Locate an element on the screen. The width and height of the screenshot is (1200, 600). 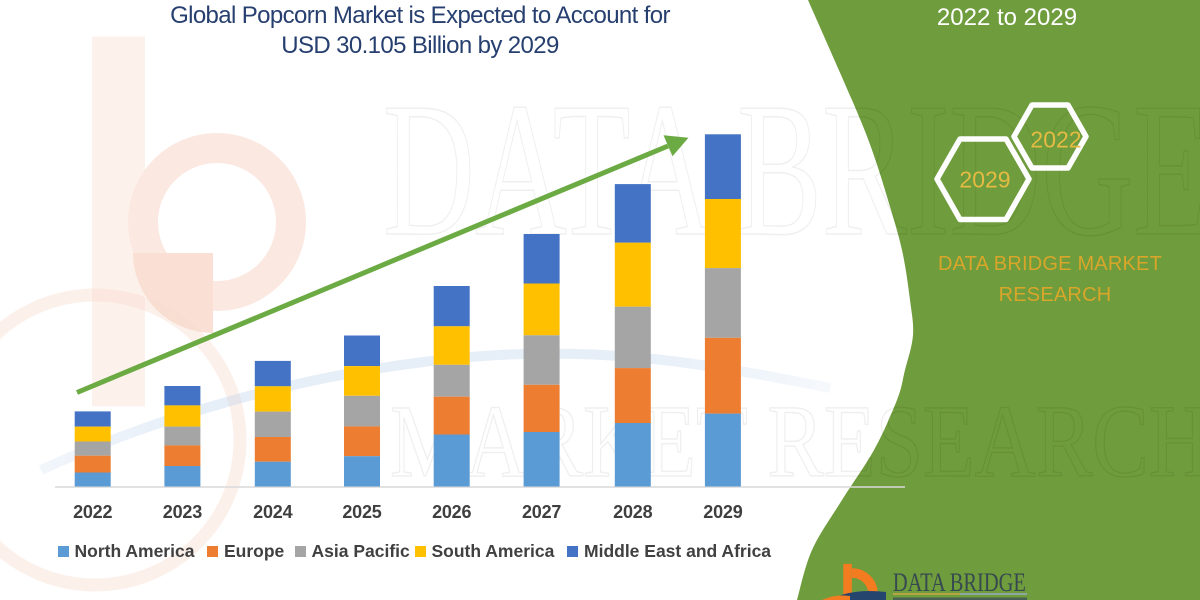
svg-text: DATA BRIDGE is located at coordinates (959, 582).